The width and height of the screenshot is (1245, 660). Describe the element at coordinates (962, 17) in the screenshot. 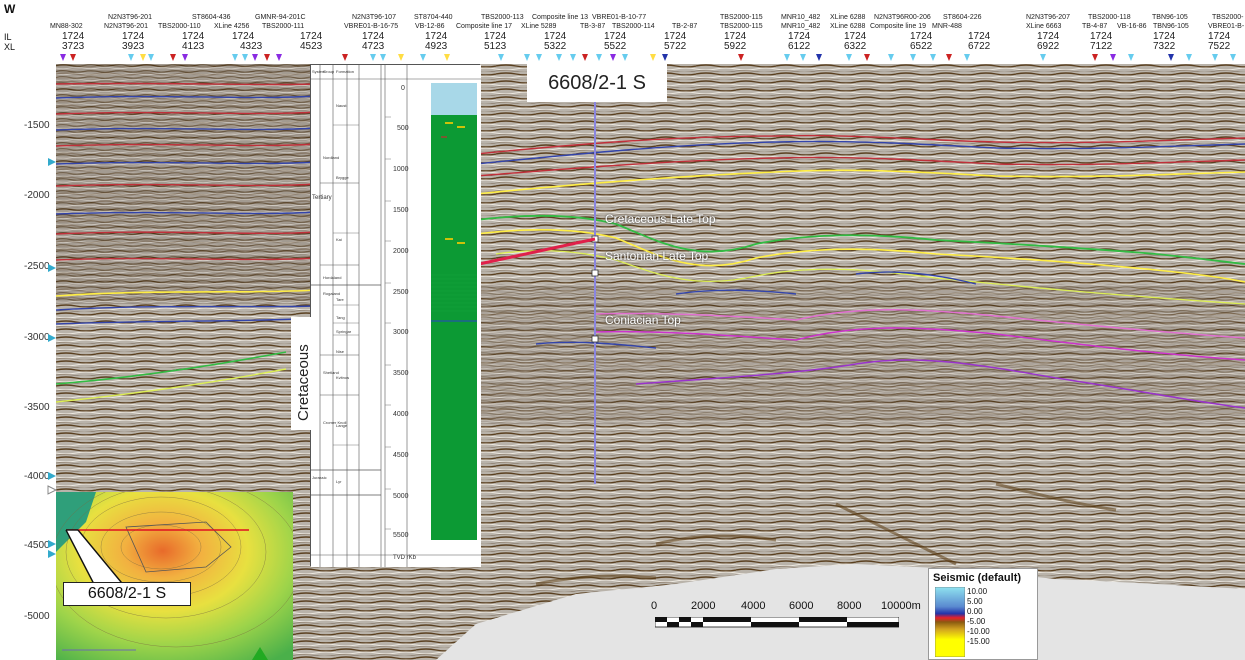

I see `line-name: ST8604-226` at that location.